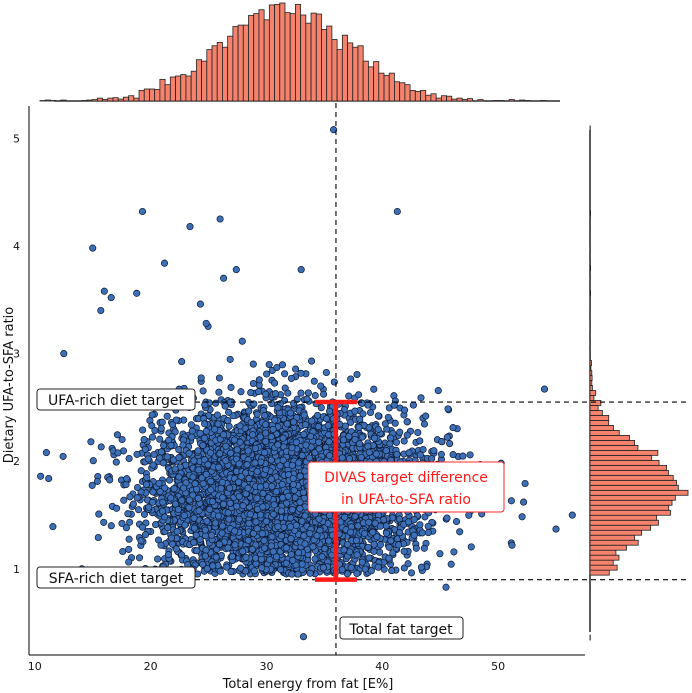 The height and width of the screenshot is (693, 692). I want to click on x-marginal-histogram, so click(299, 52).